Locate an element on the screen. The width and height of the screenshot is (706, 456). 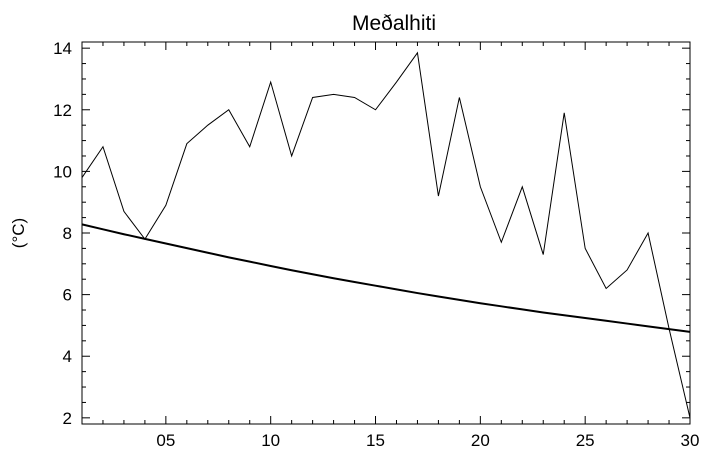
y-tick-label: 14 is located at coordinates (62, 48).